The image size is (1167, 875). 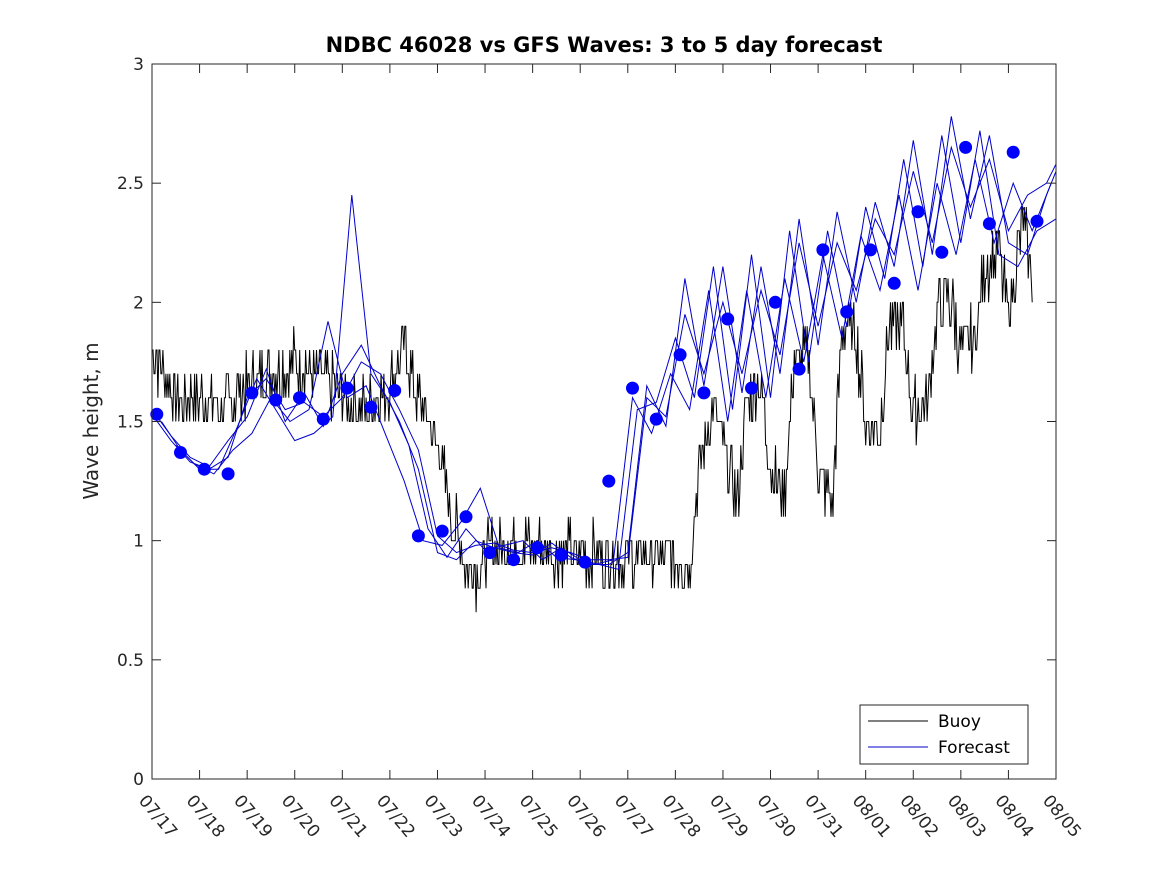 What do you see at coordinates (138, 542) in the screenshot?
I see `y-tick-label: 1` at bounding box center [138, 542].